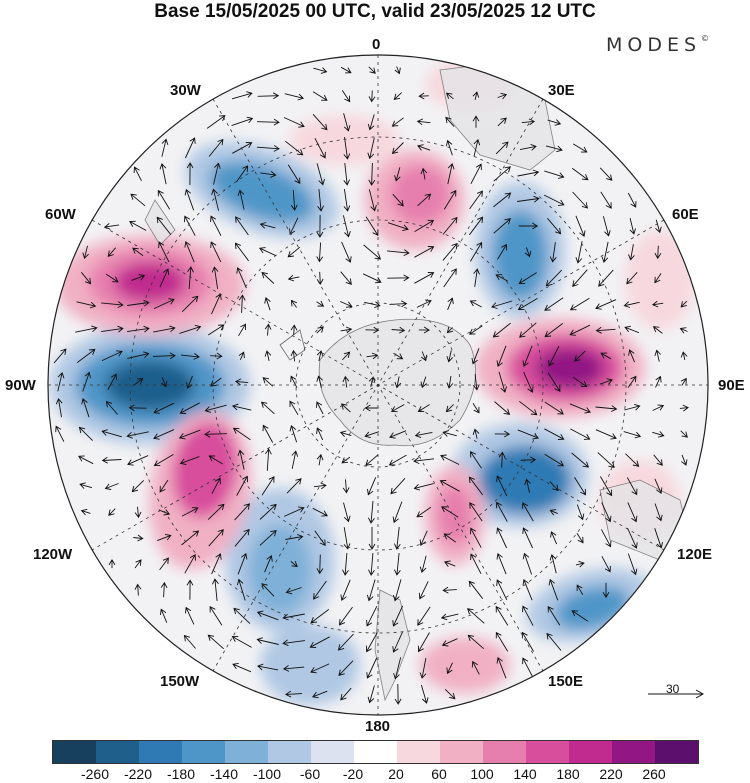  What do you see at coordinates (150, 282) in the screenshot?
I see `anomaly-cell` at bounding box center [150, 282].